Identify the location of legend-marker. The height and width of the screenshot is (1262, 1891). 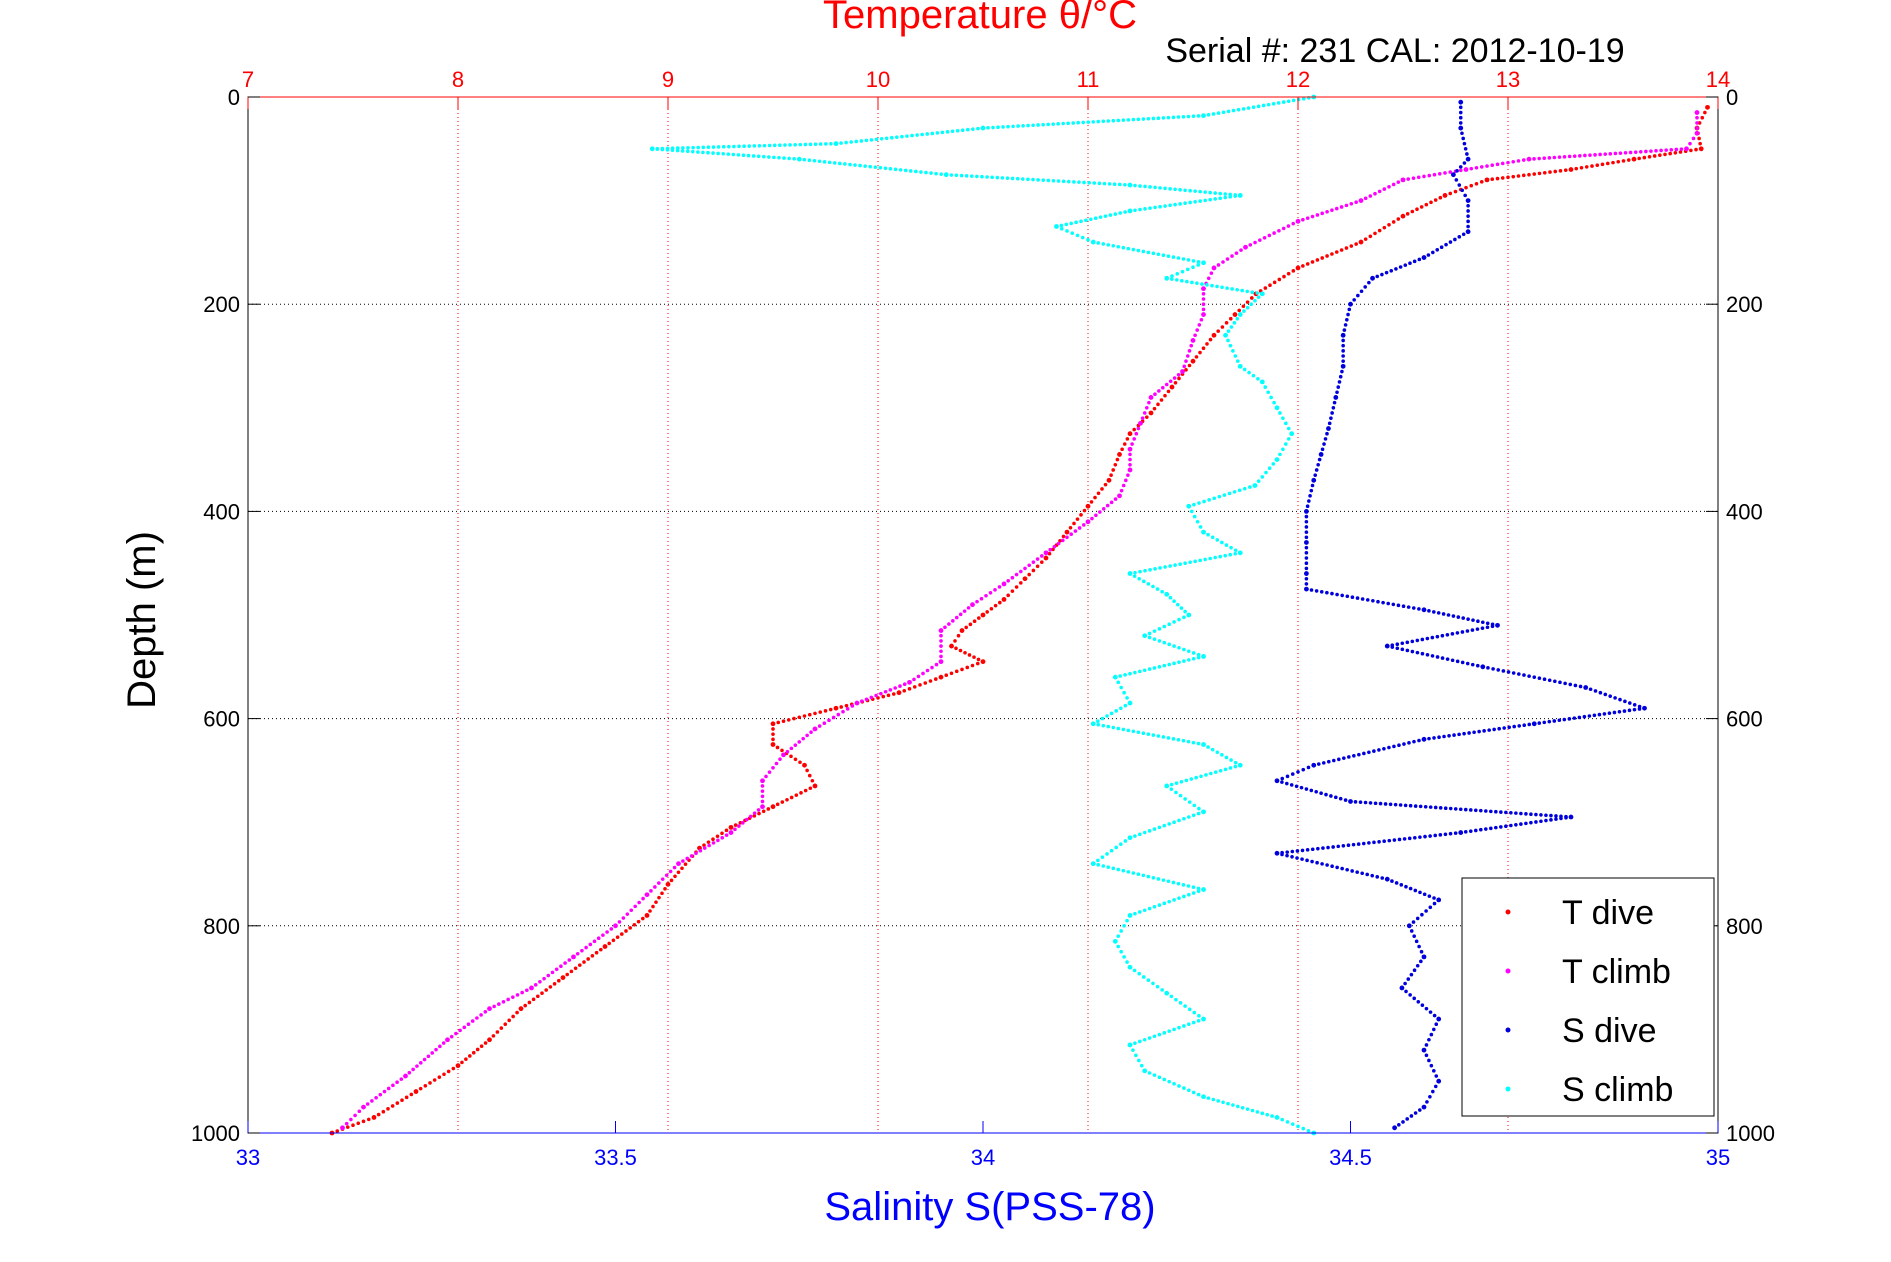
(1508, 912).